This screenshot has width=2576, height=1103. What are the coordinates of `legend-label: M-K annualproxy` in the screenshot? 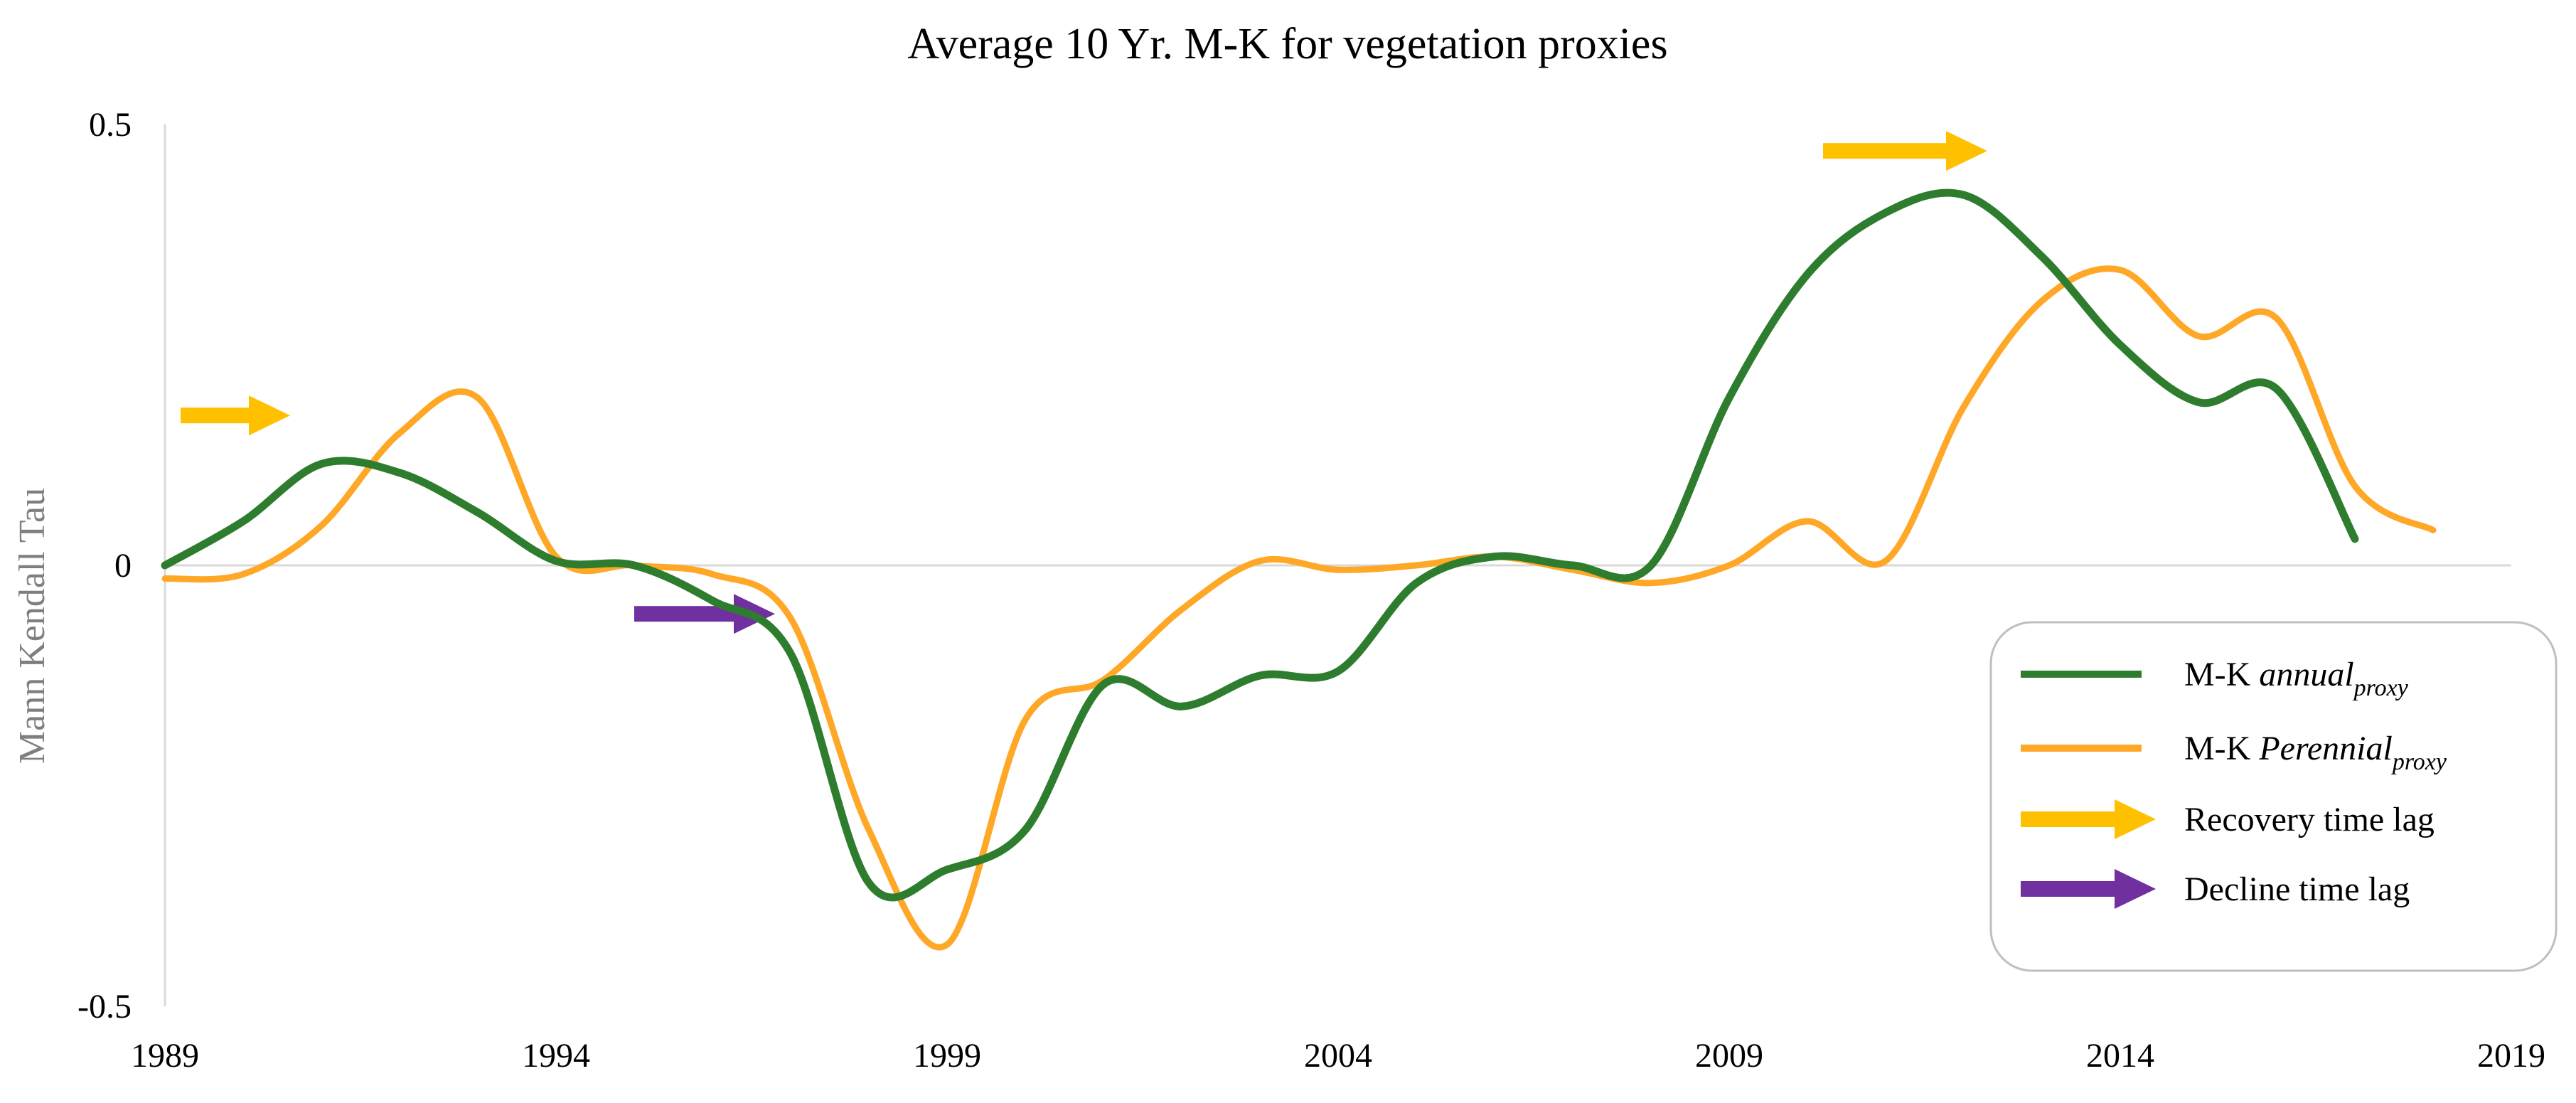 It's located at (2296, 678).